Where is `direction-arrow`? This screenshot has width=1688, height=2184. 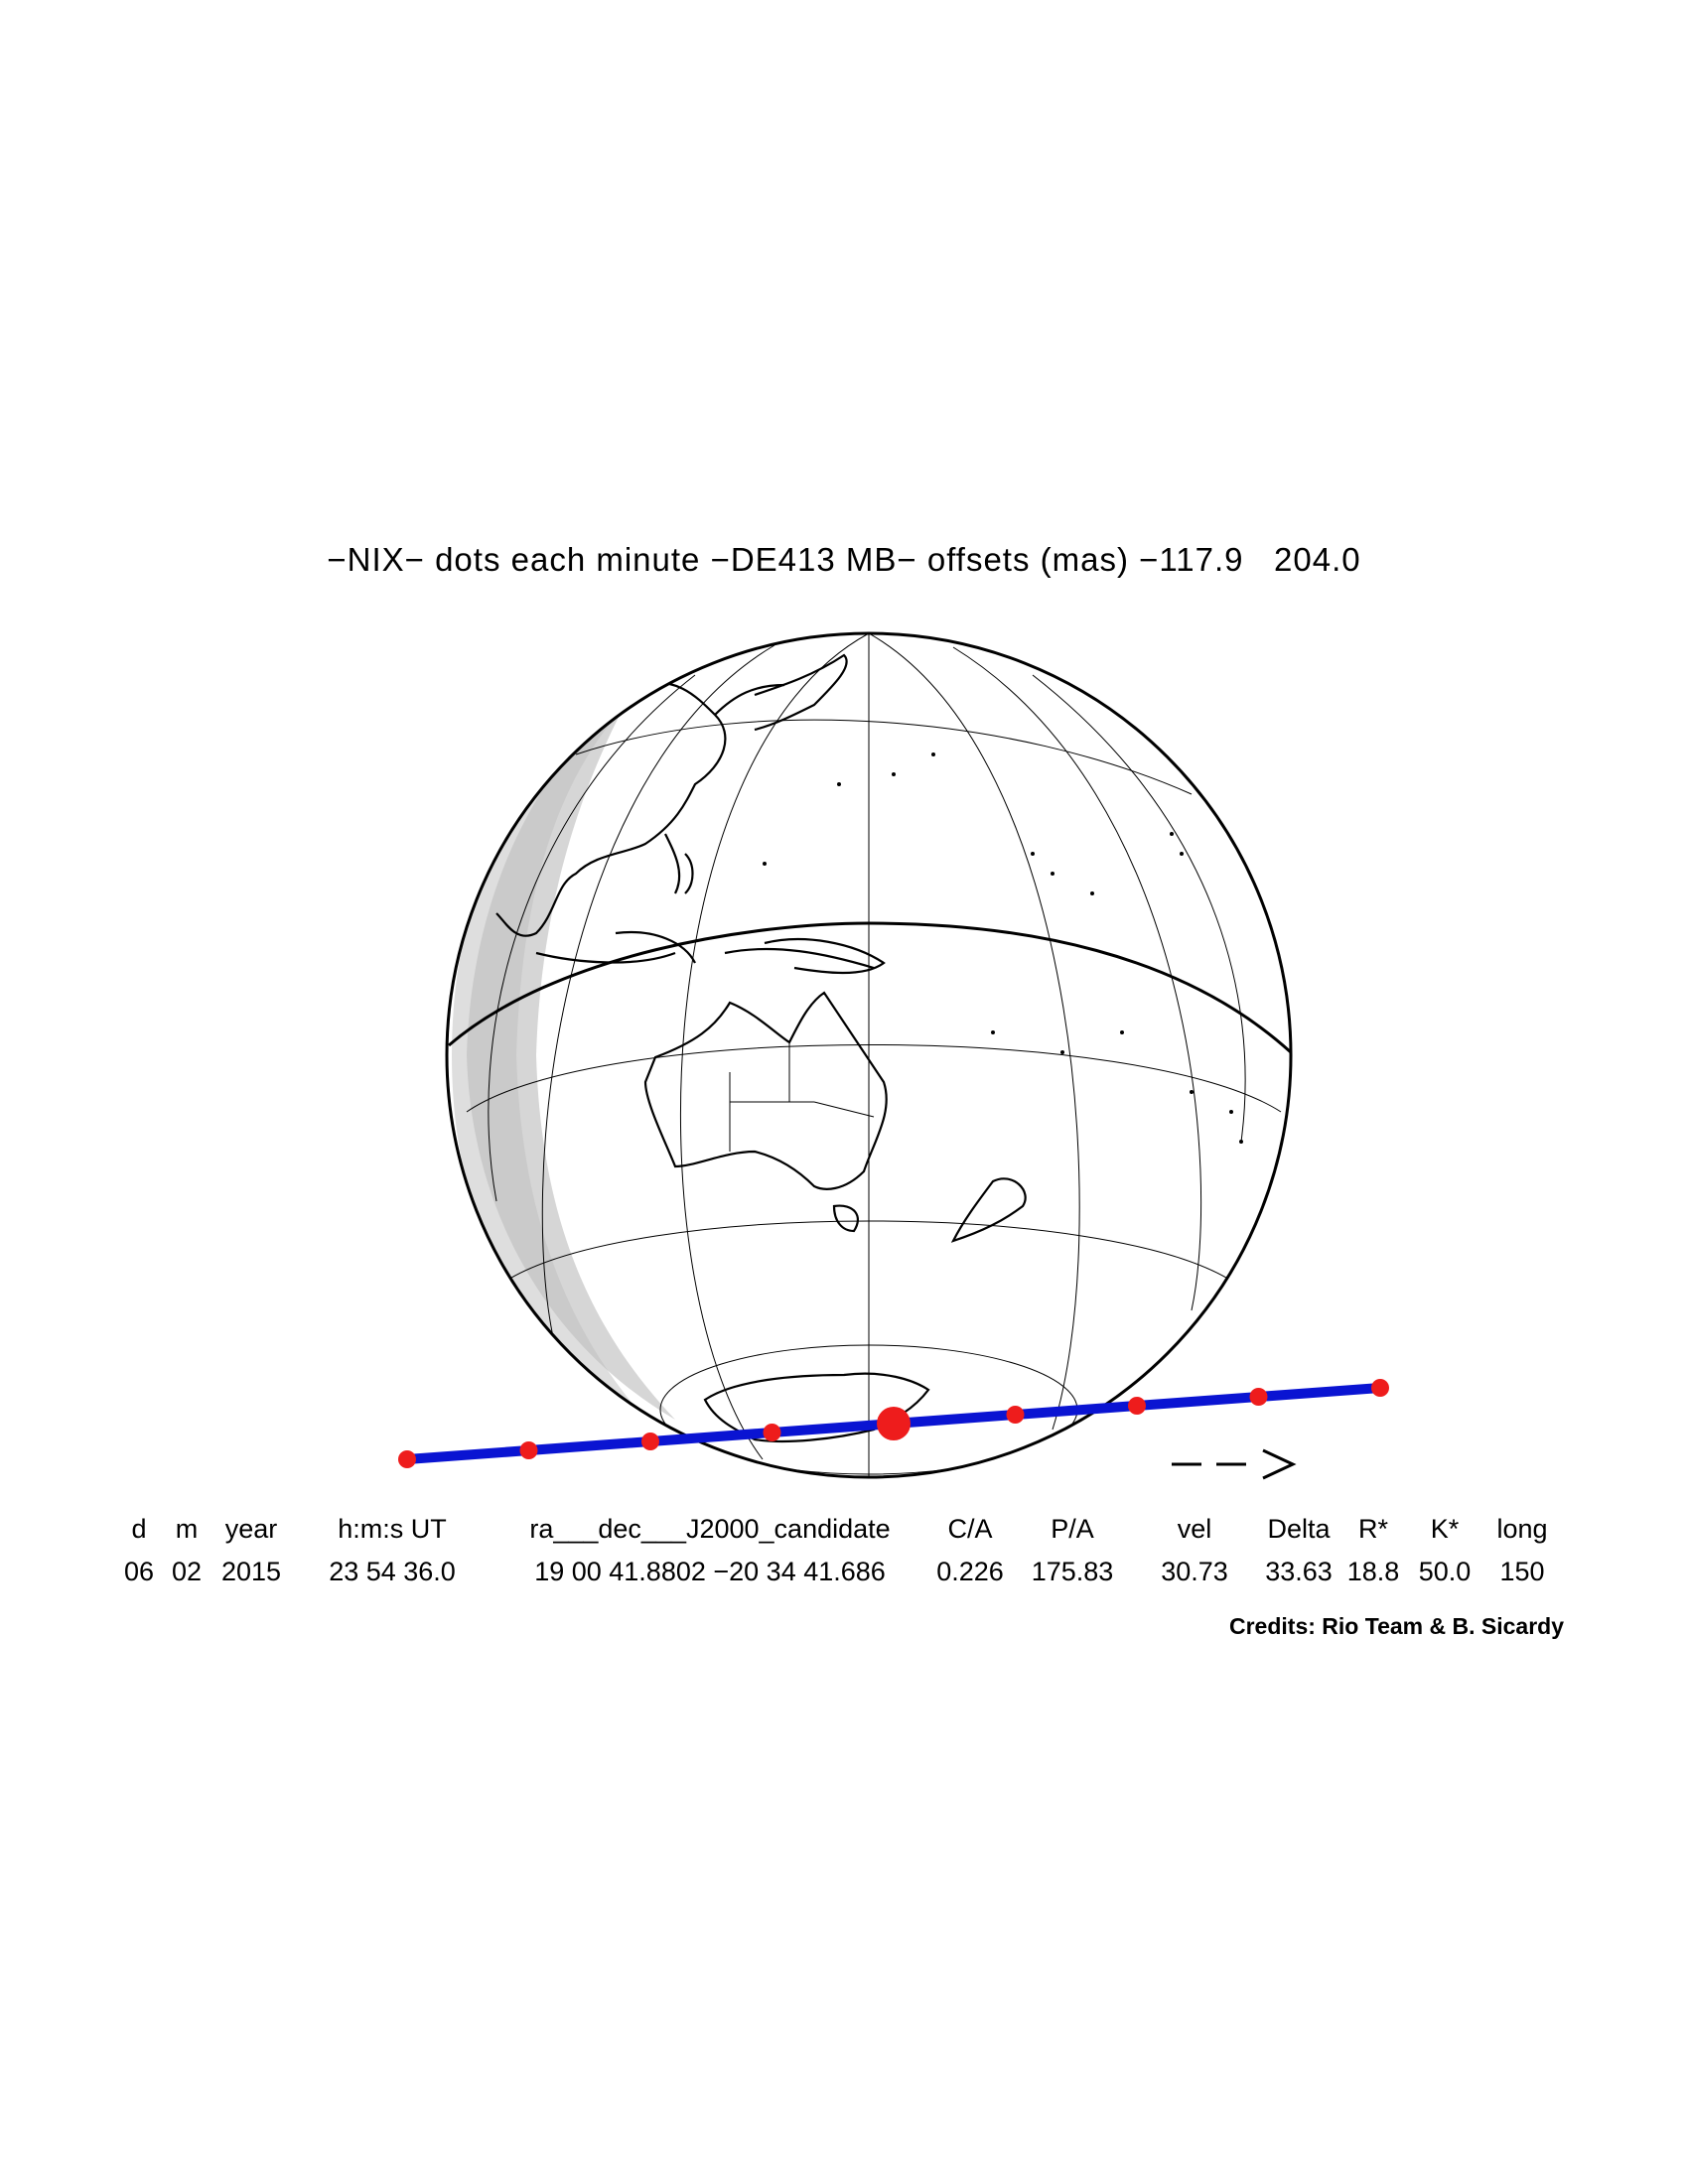
direction-arrow is located at coordinates (1234, 1464).